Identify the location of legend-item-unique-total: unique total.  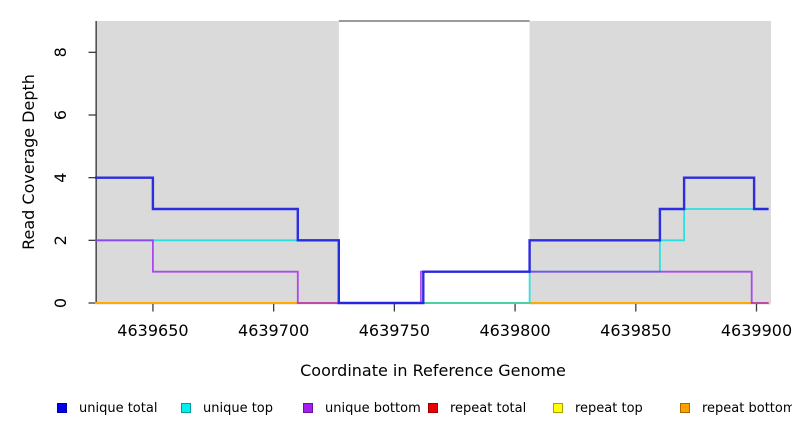
(107, 408).